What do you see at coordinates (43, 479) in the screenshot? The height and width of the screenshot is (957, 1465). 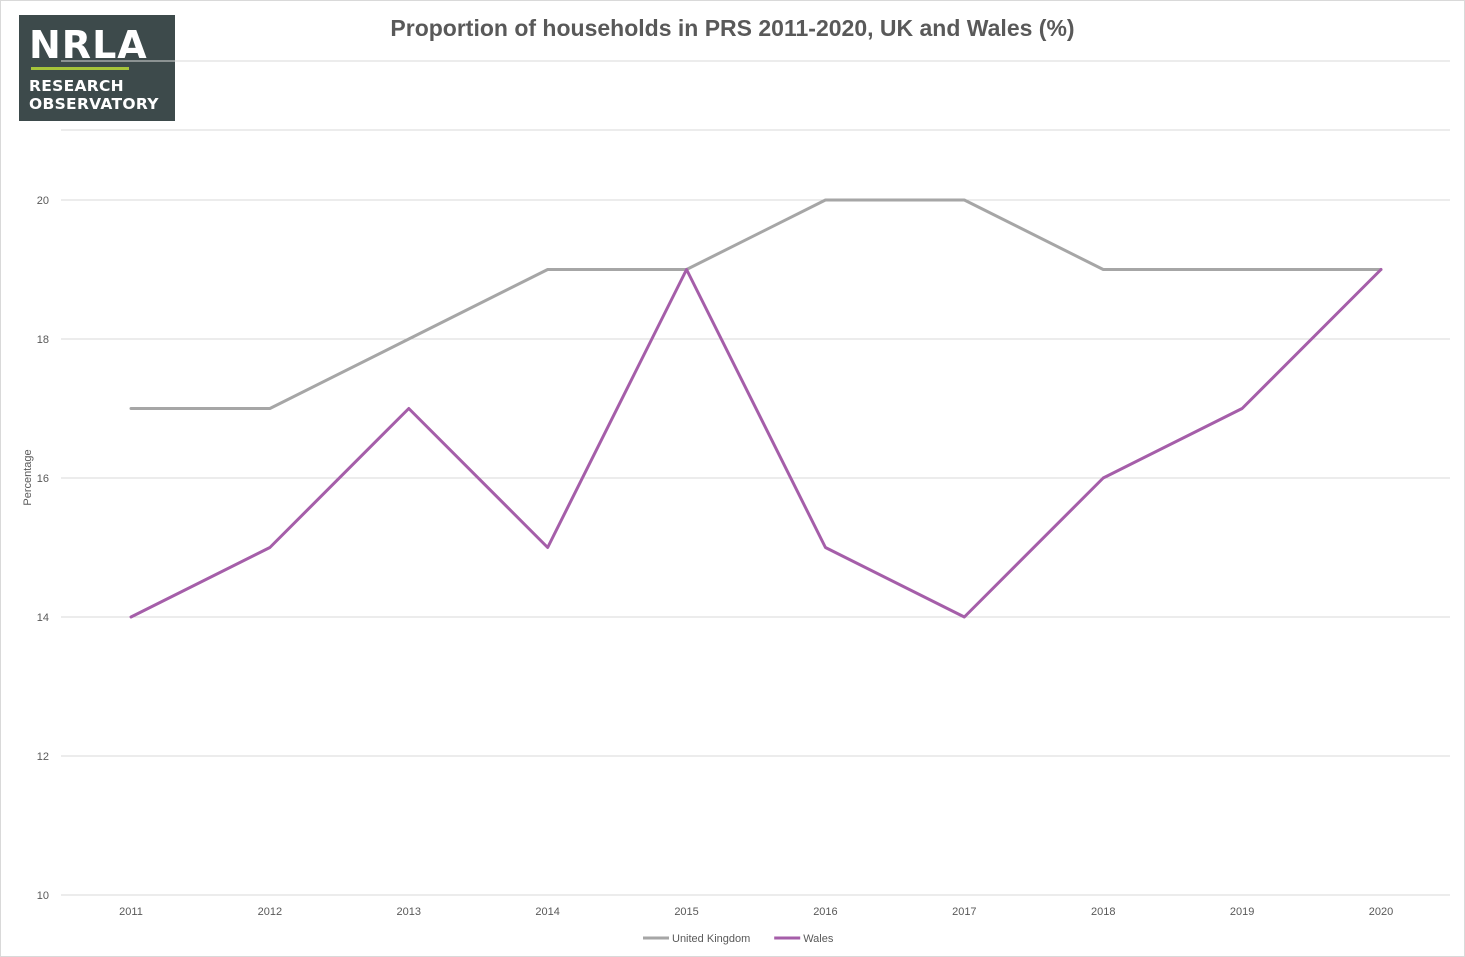 I see `y-tick-label: 16` at bounding box center [43, 479].